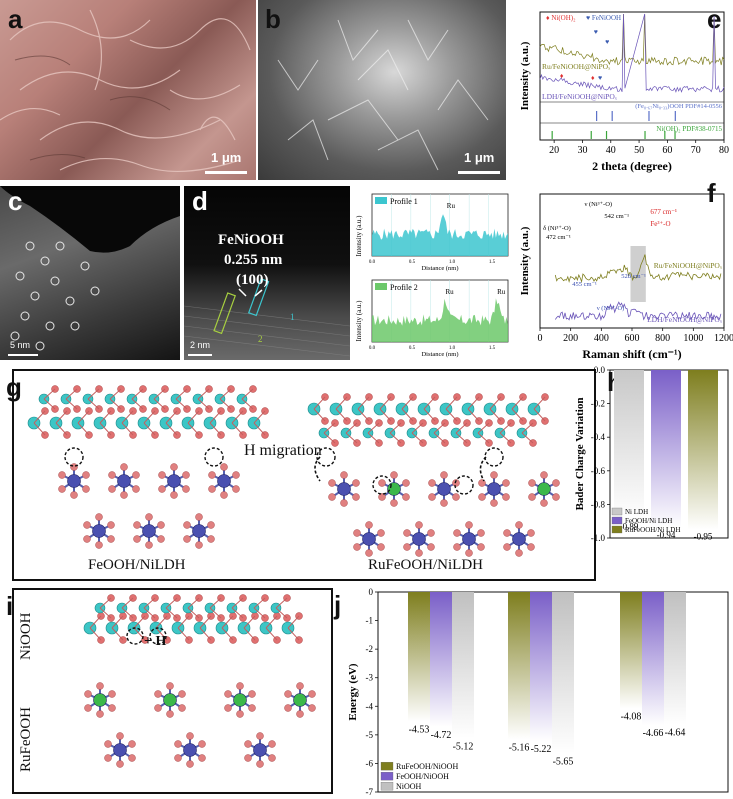  I want to click on tem-image-c, so click(90, 273).